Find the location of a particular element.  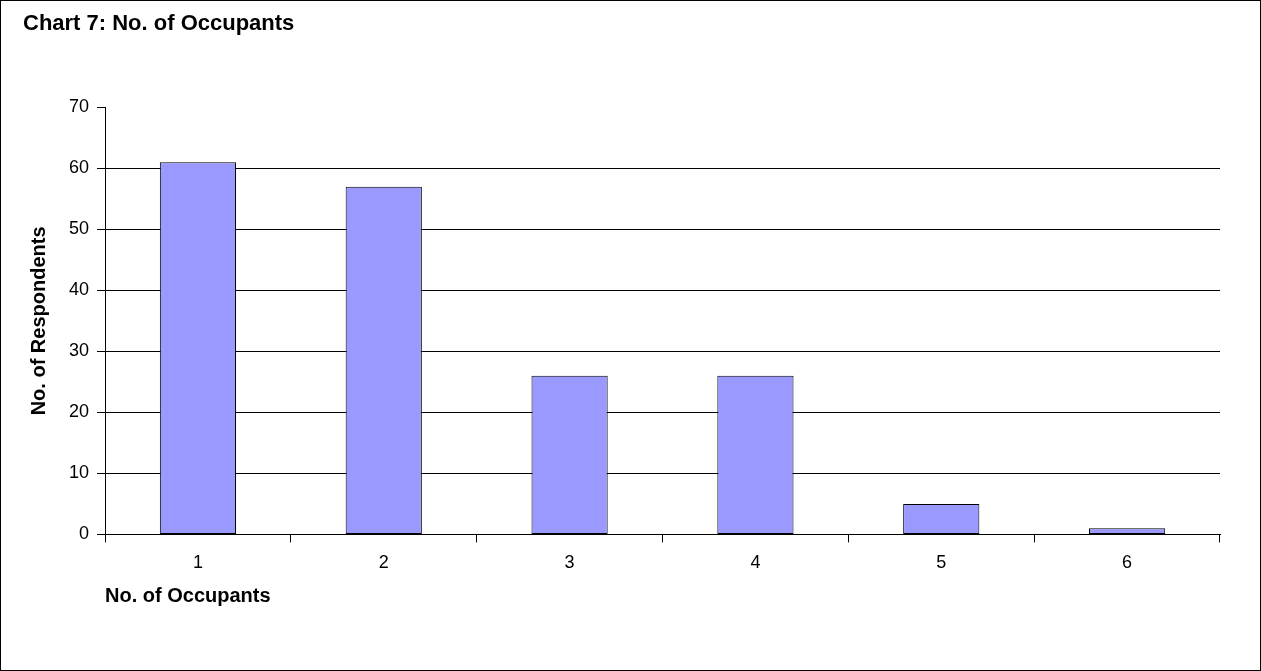

x-axis-title: No. of Occupants is located at coordinates (188, 594).